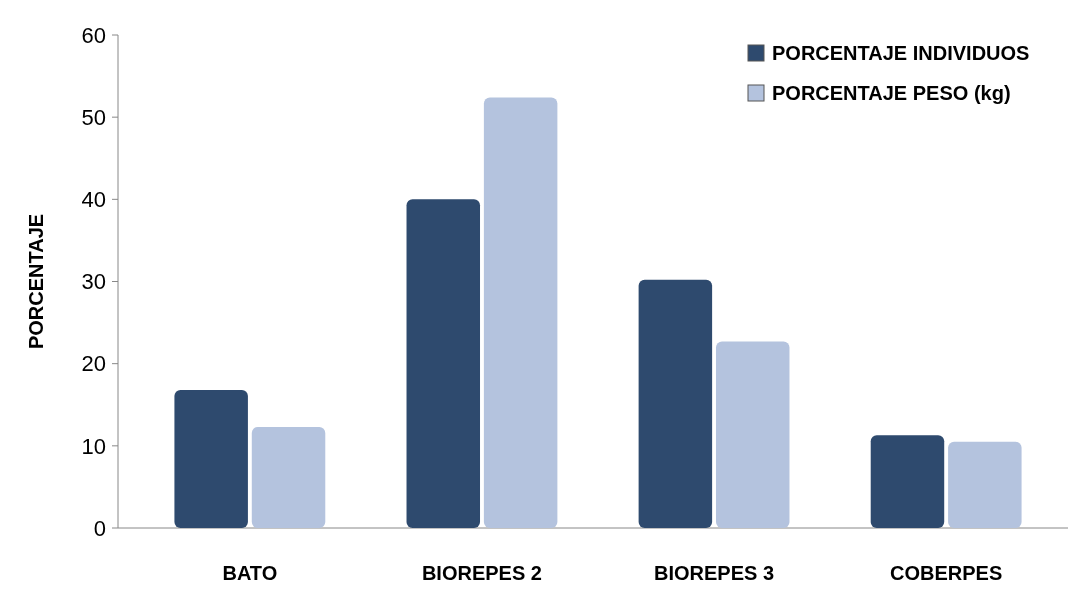 The width and height of the screenshot is (1078, 608). Describe the element at coordinates (714, 573) in the screenshot. I see `x-tick-label: BIOREPES 3` at that location.